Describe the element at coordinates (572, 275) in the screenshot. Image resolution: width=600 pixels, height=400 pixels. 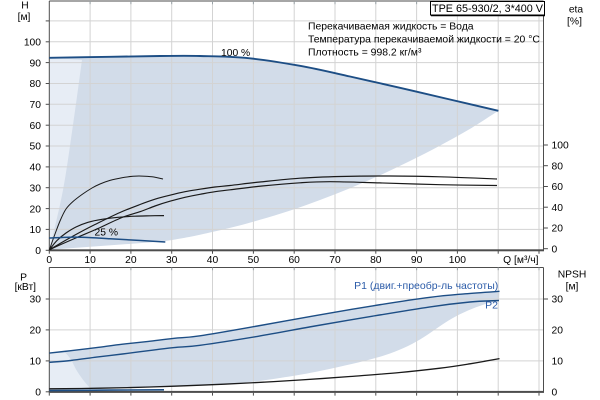
I see `svg-text: NPSH` at that location.